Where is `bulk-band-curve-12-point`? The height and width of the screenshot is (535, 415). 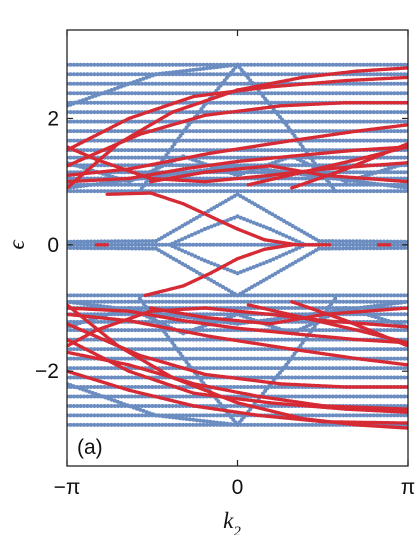
bulk-band-curve-12-point is located at coordinates (353, 172).